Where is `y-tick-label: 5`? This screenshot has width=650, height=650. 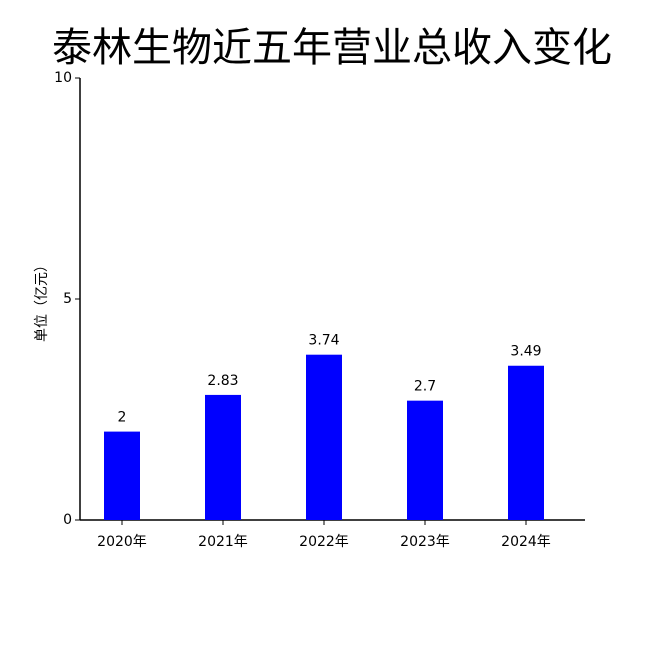
y-tick-label: 5 is located at coordinates (67, 299).